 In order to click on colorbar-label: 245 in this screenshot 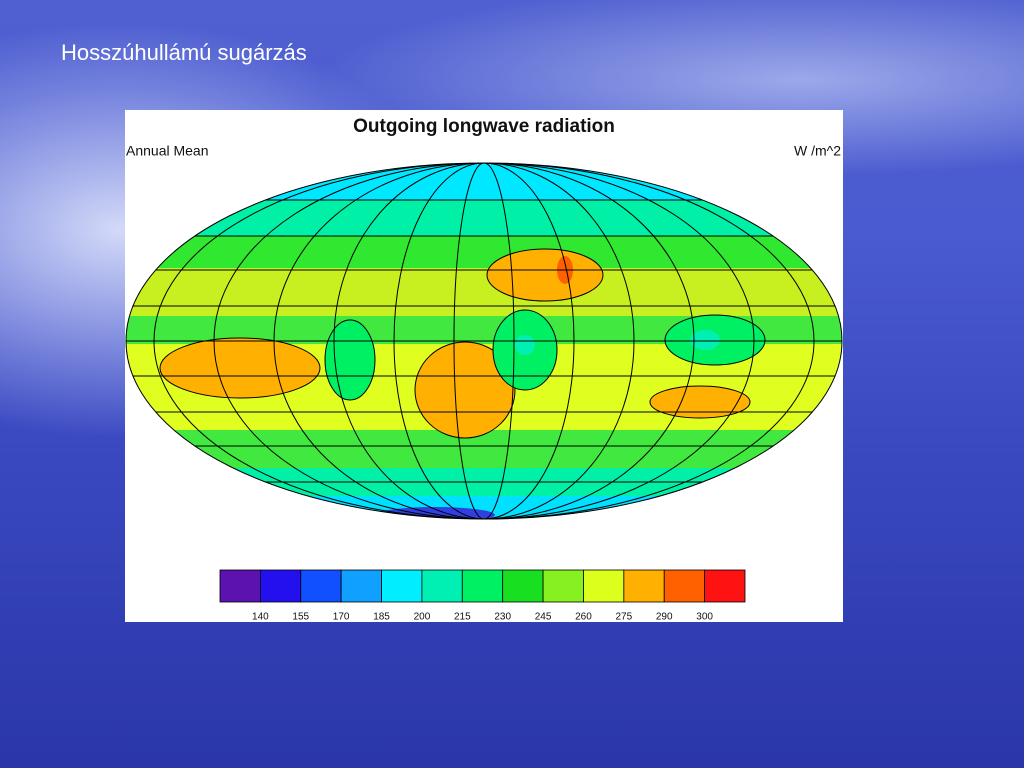, I will do `click(543, 617)`.